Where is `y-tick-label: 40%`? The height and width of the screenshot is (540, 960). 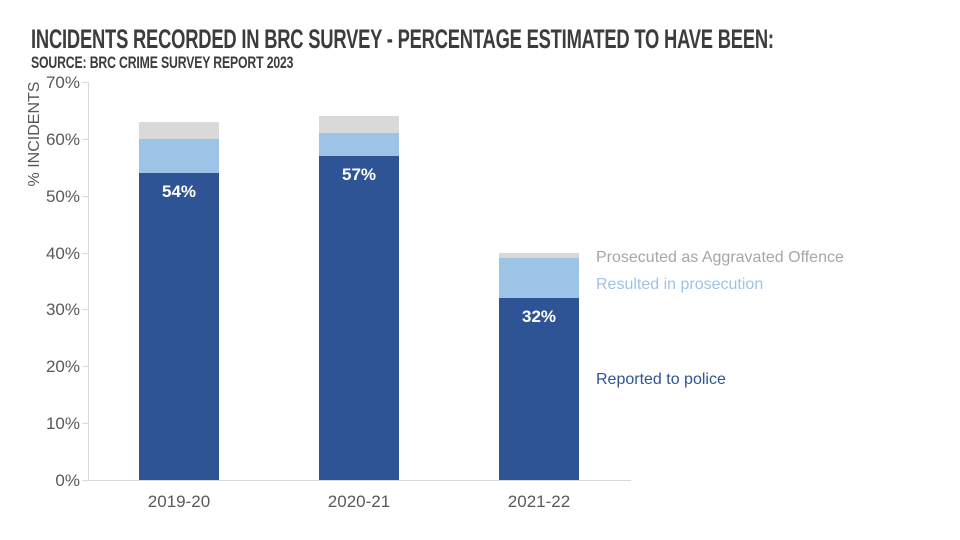 y-tick-label: 40% is located at coordinates (62, 253).